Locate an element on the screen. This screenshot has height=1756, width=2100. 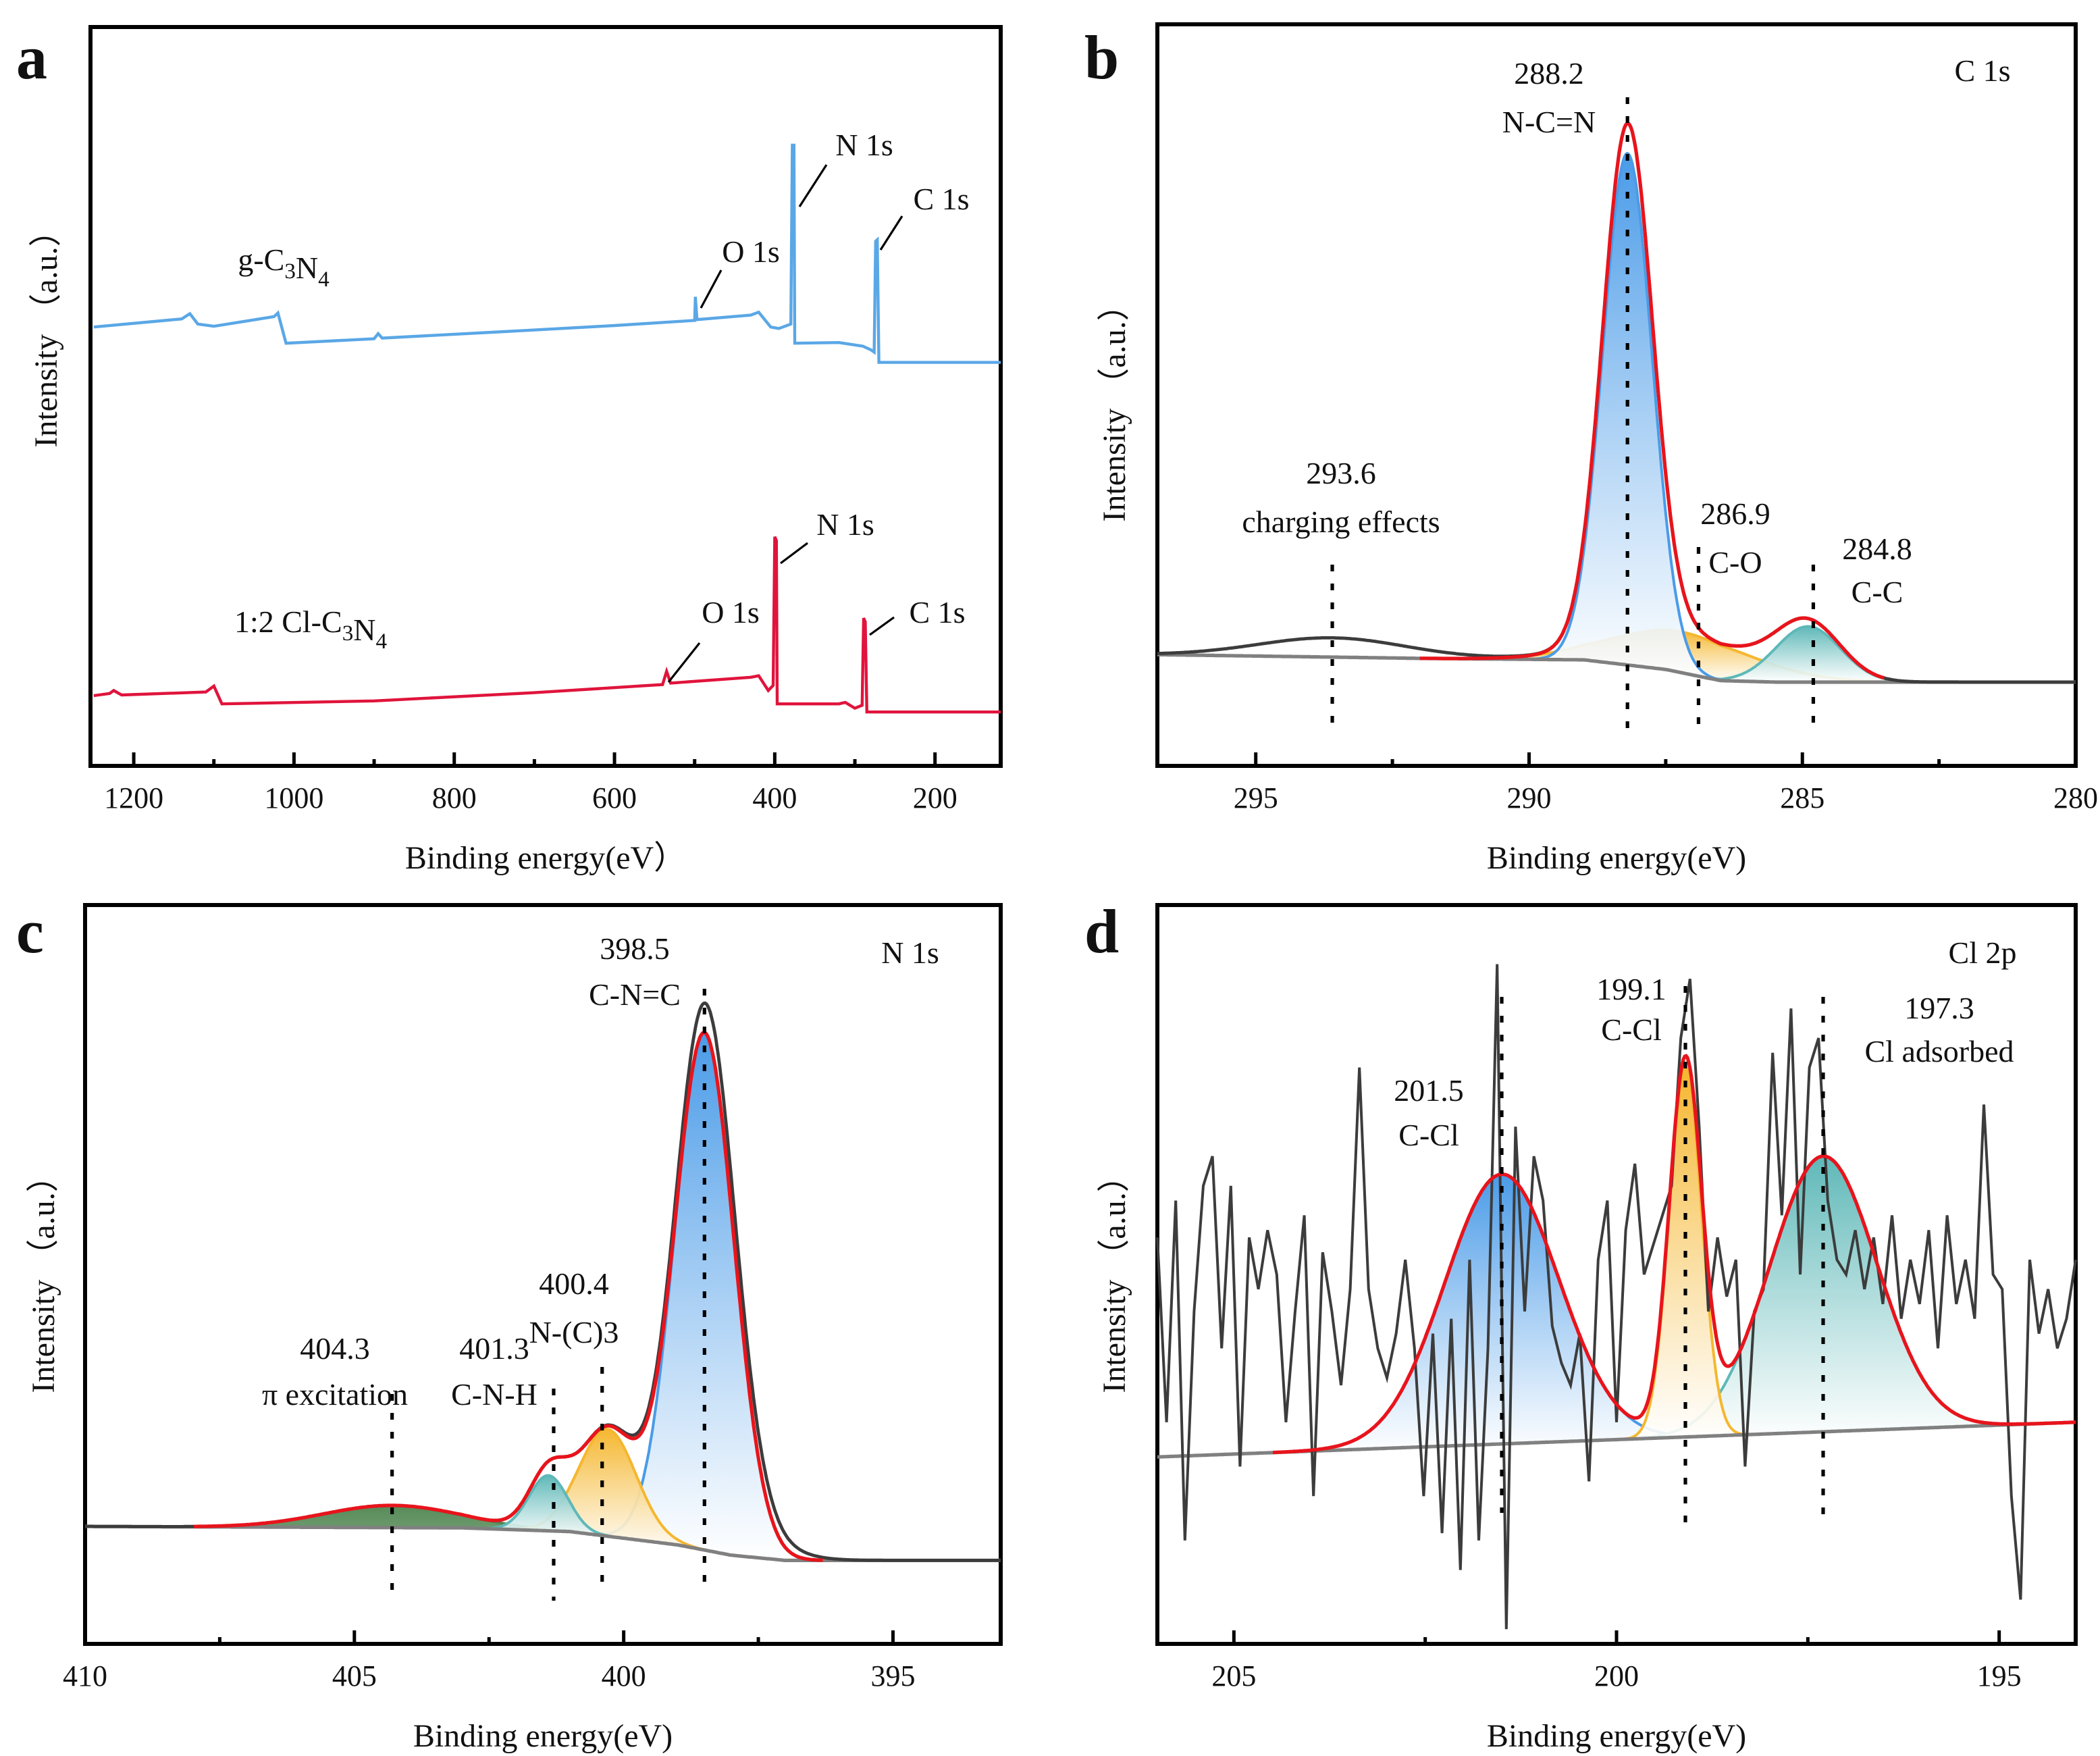
x-tick-label: 395 is located at coordinates (892, 1676).